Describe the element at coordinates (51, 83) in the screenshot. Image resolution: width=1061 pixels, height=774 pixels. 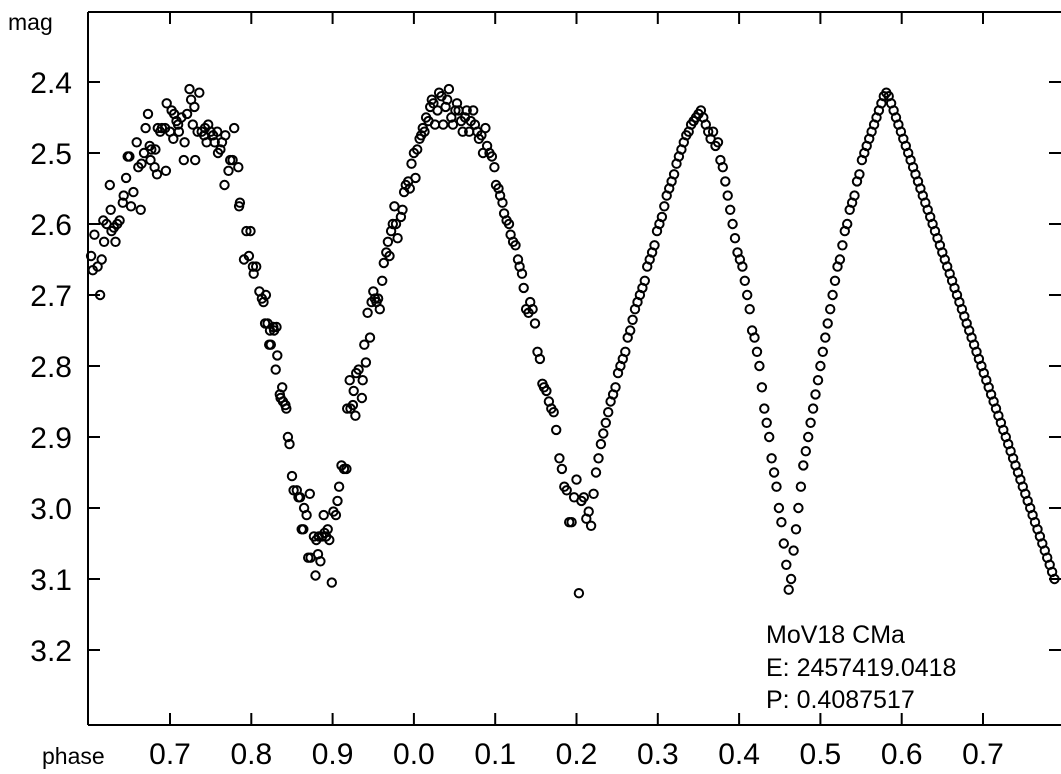
I see `y-tick-label: 2.4` at that location.